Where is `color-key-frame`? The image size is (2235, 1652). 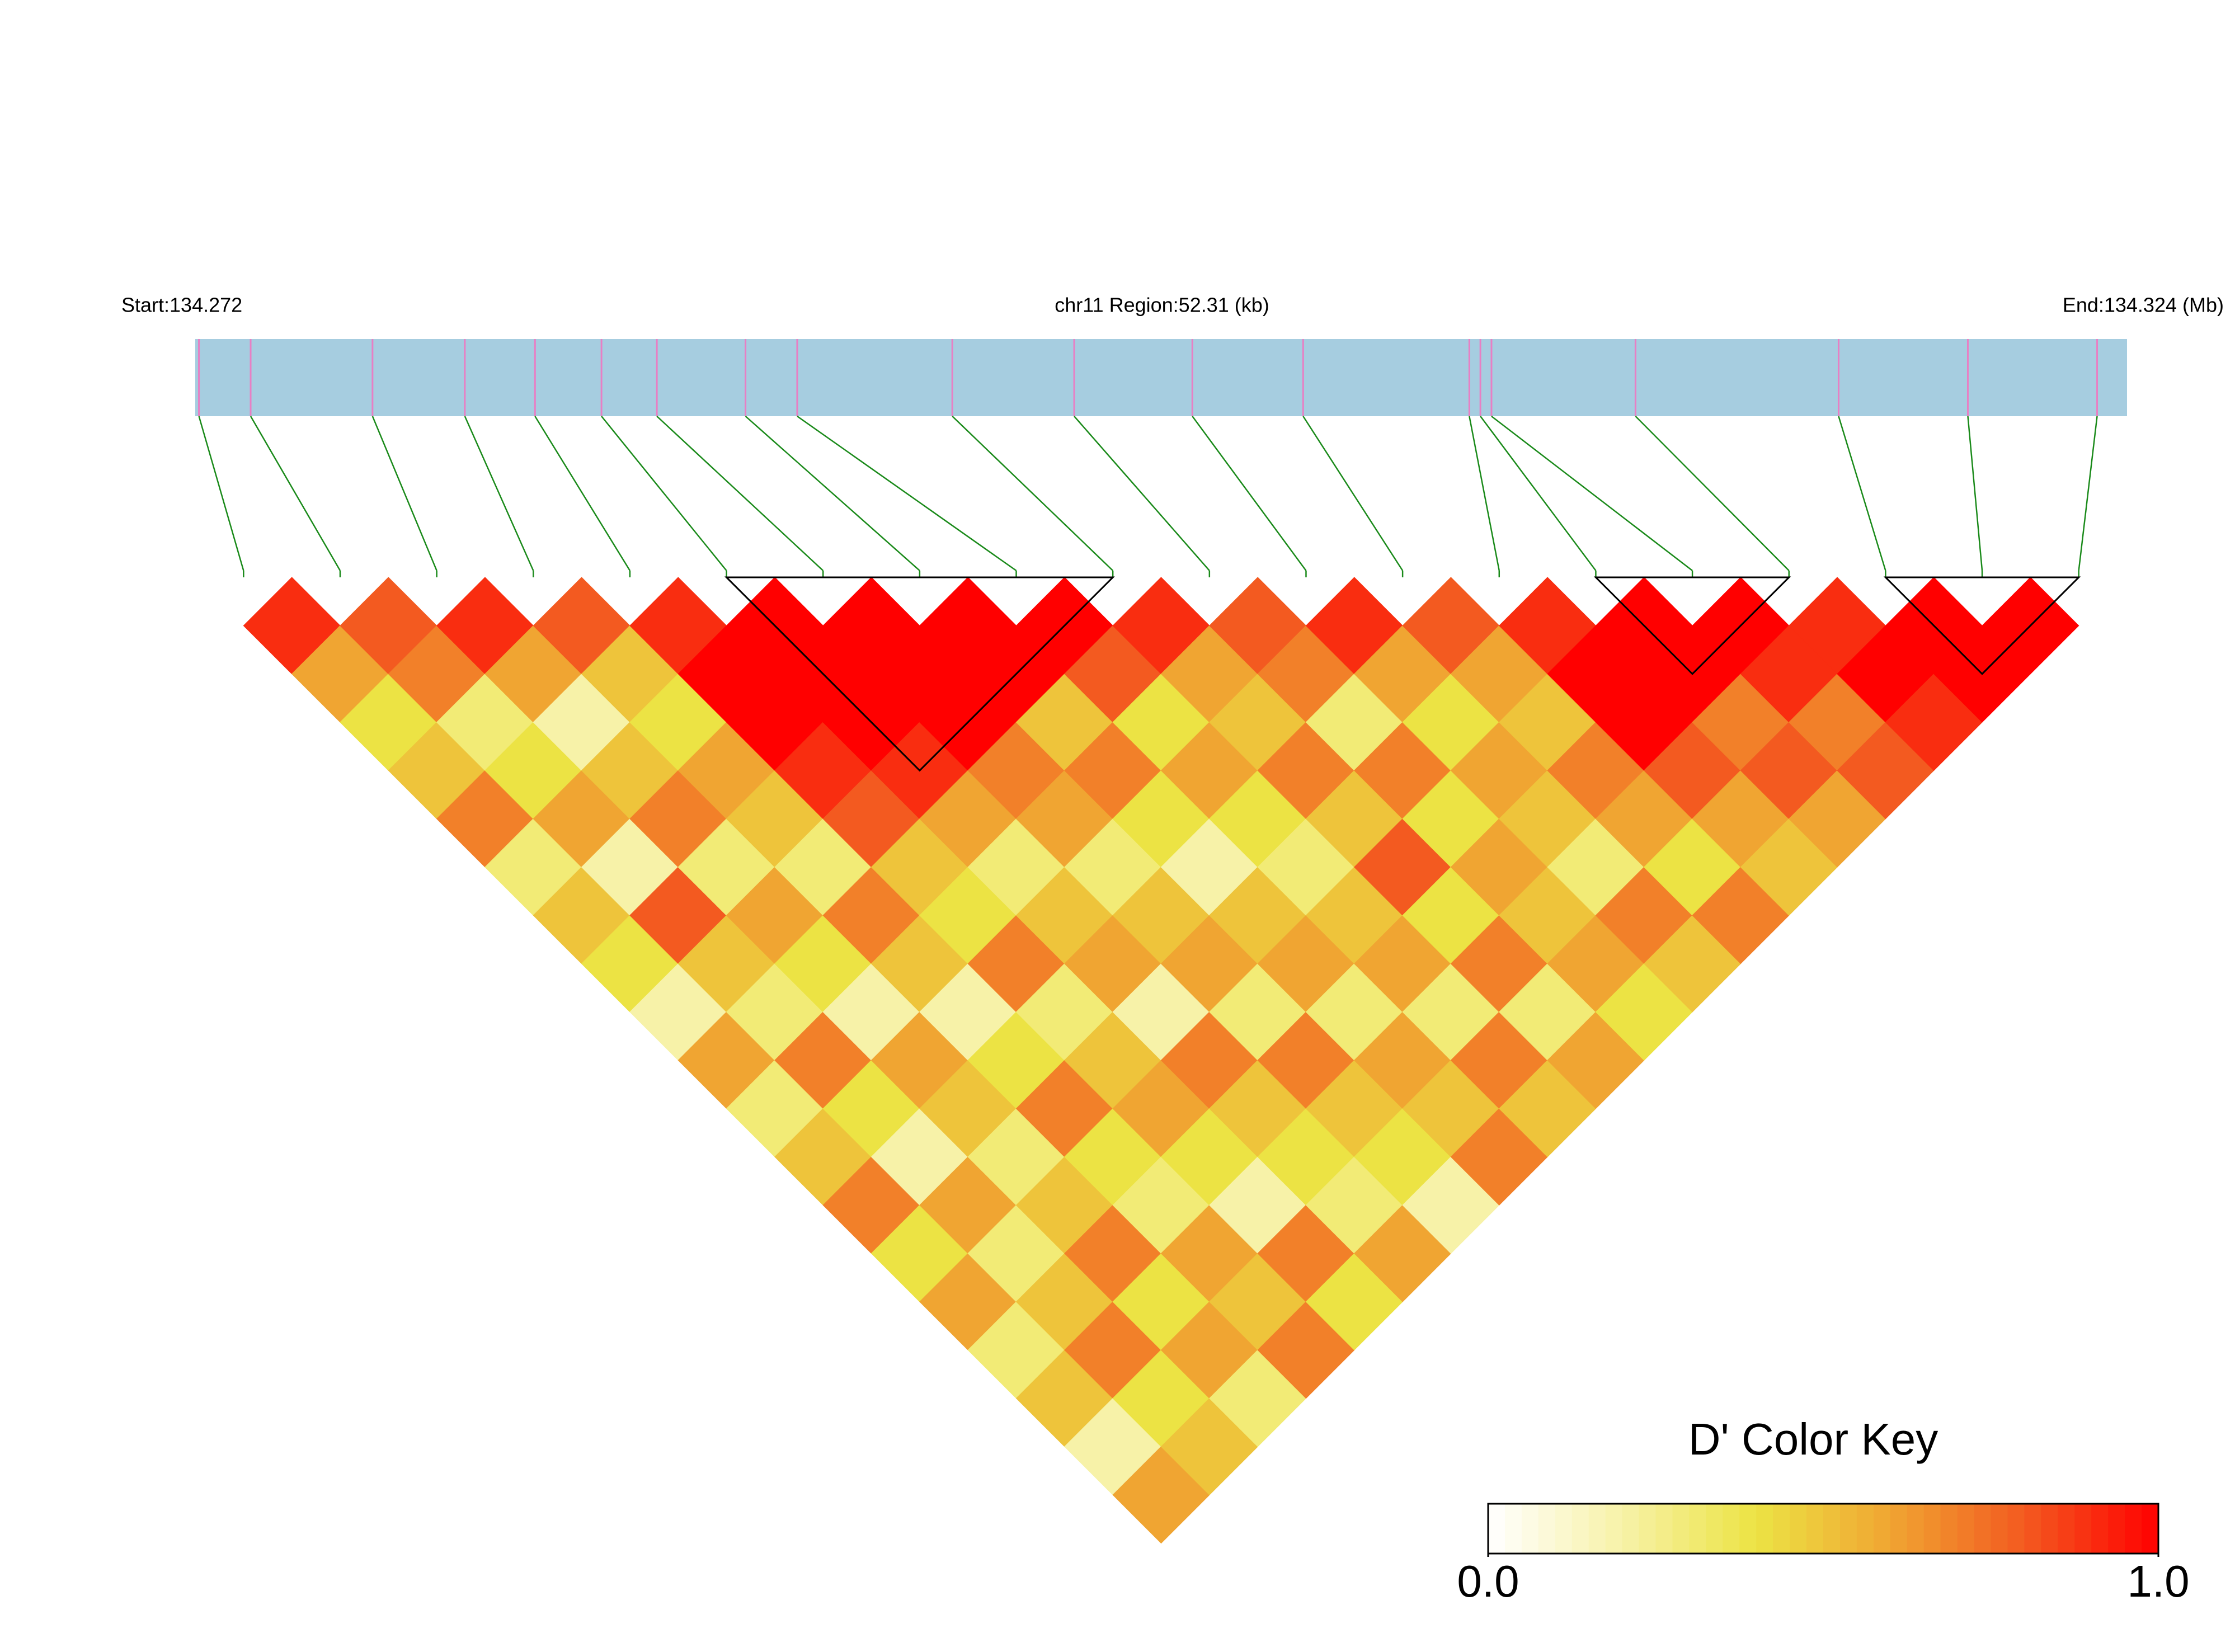 color-key-frame is located at coordinates (1823, 1529).